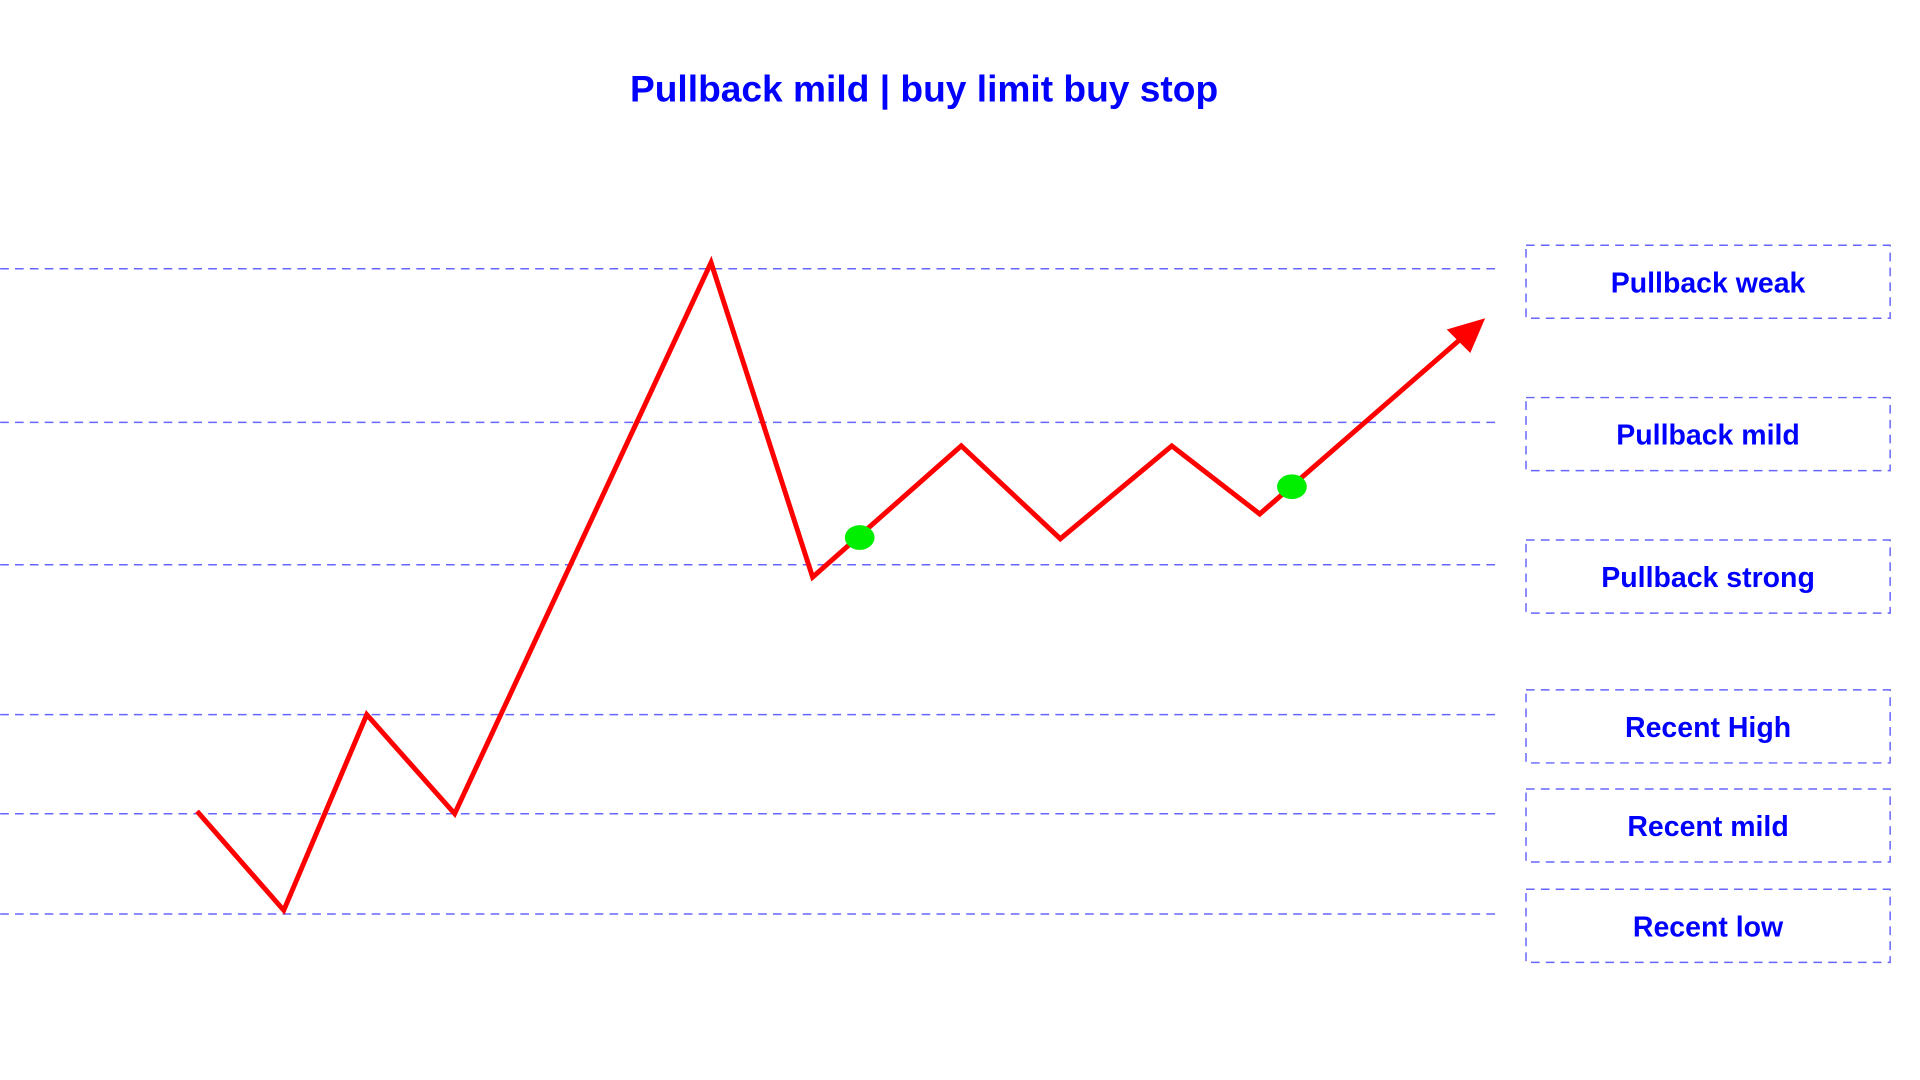 The image size is (1920, 1080). What do you see at coordinates (924, 89) in the screenshot?
I see `diagram-title: Pullback mild | buy limit buy stop` at bounding box center [924, 89].